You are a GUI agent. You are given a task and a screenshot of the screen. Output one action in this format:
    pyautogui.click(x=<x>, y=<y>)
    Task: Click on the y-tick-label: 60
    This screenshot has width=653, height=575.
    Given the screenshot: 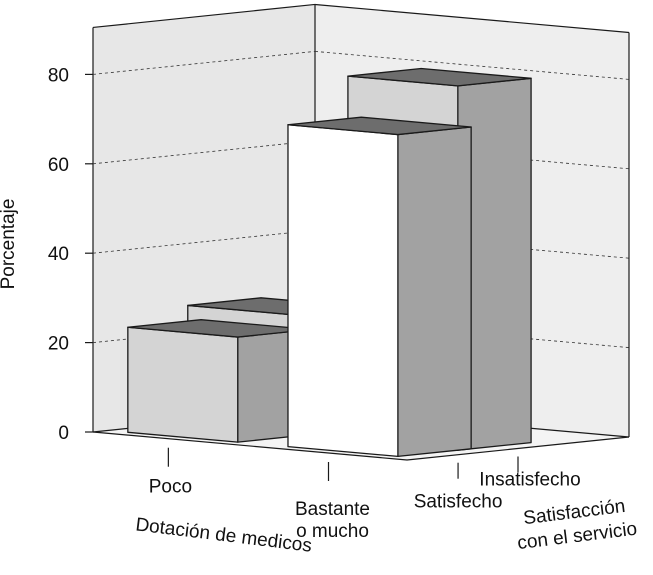 What is the action you would take?
    pyautogui.click(x=58, y=165)
    